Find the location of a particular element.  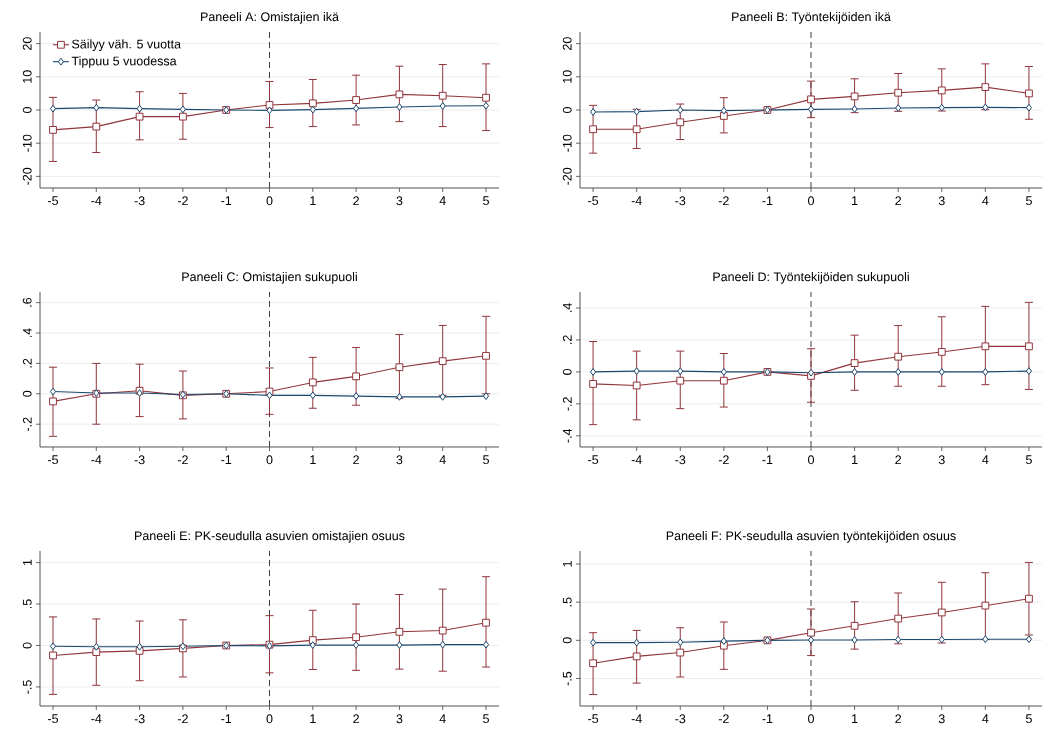

chart-title: Paneeli C: Omistajien sukupuoli is located at coordinates (269, 278).